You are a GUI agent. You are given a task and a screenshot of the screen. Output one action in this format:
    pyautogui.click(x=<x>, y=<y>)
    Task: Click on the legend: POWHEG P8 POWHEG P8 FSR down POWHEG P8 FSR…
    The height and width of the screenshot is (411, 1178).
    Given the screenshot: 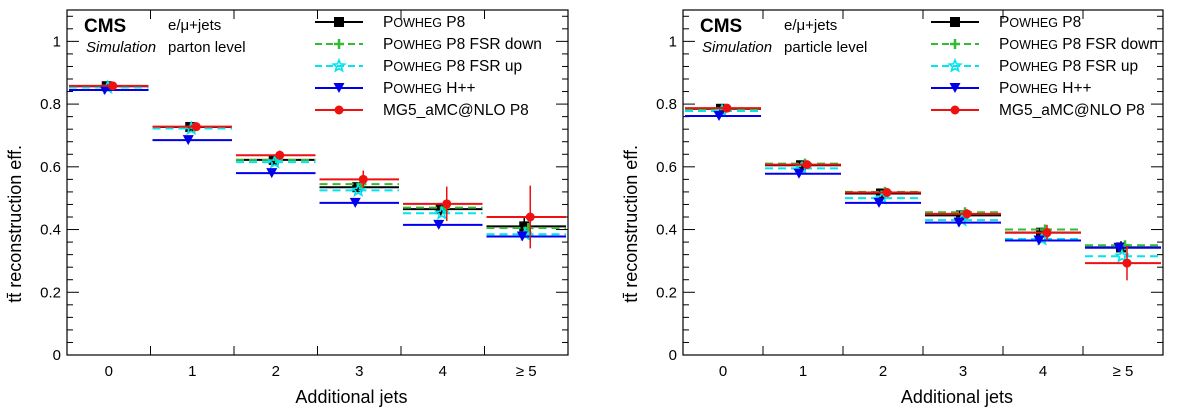 What is the action you would take?
    pyautogui.click(x=428, y=66)
    